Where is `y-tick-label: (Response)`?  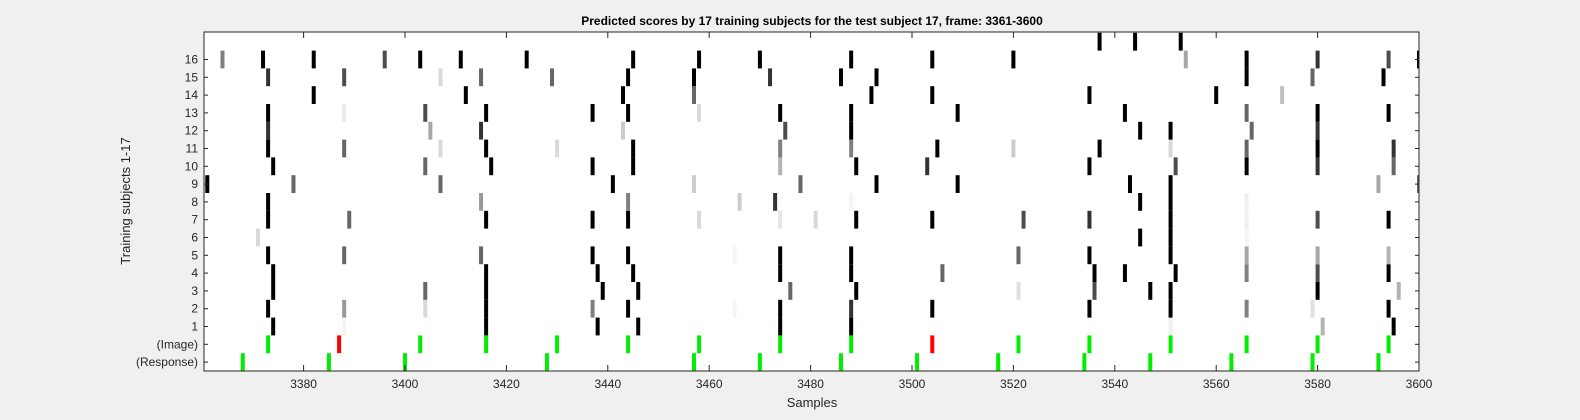 y-tick-label: (Response) is located at coordinates (167, 362).